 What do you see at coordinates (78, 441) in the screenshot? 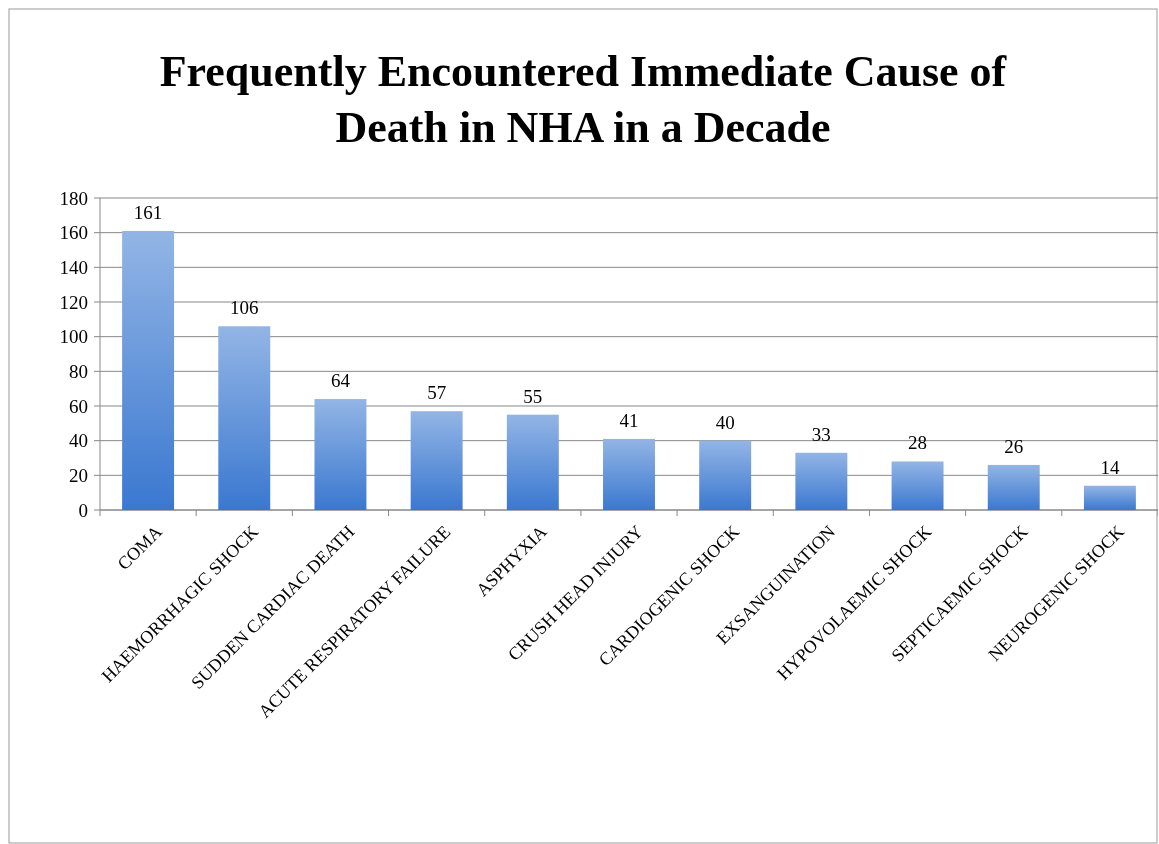
I see `y-tick-label: 40` at bounding box center [78, 441].